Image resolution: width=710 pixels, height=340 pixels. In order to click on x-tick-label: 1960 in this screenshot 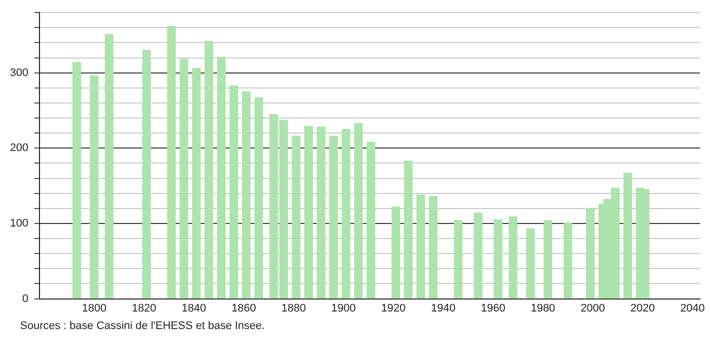, I will do `click(493, 308)`.